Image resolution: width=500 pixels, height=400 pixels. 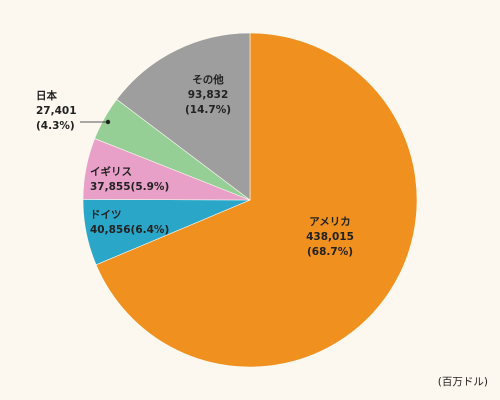 What do you see at coordinates (106, 215) in the screenshot?
I see `slice-label: ドイツ` at bounding box center [106, 215].